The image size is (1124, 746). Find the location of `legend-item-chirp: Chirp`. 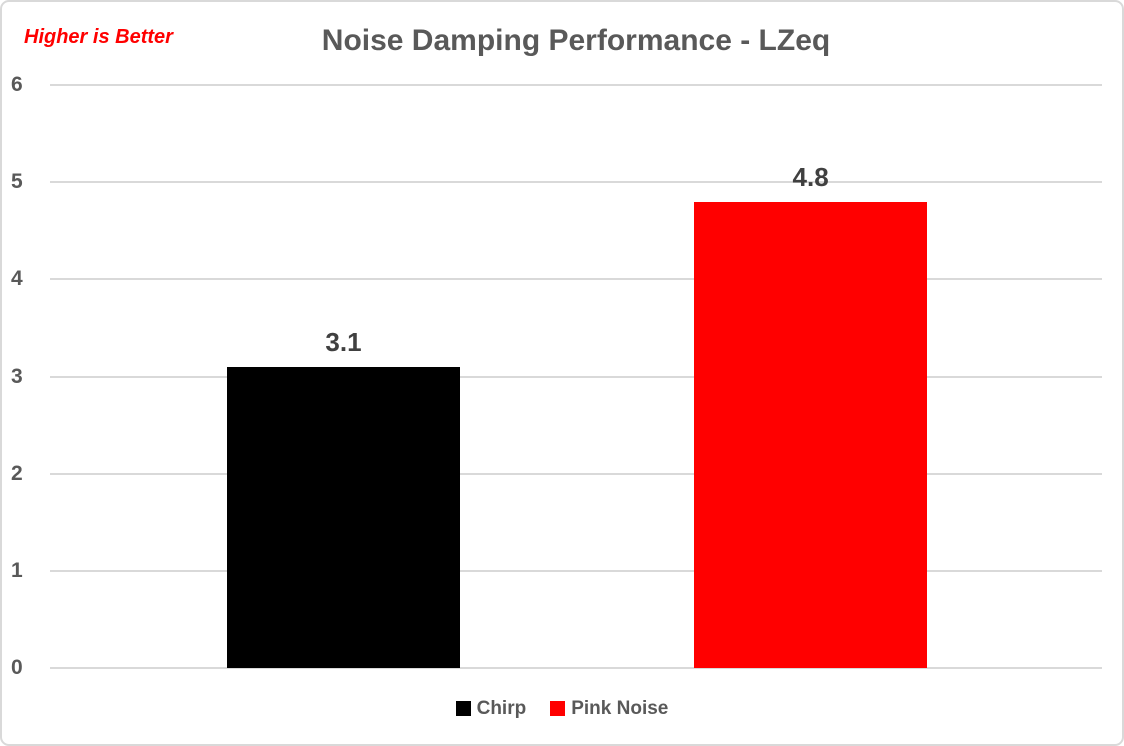

legend-item-chirp: Chirp is located at coordinates (491, 708).